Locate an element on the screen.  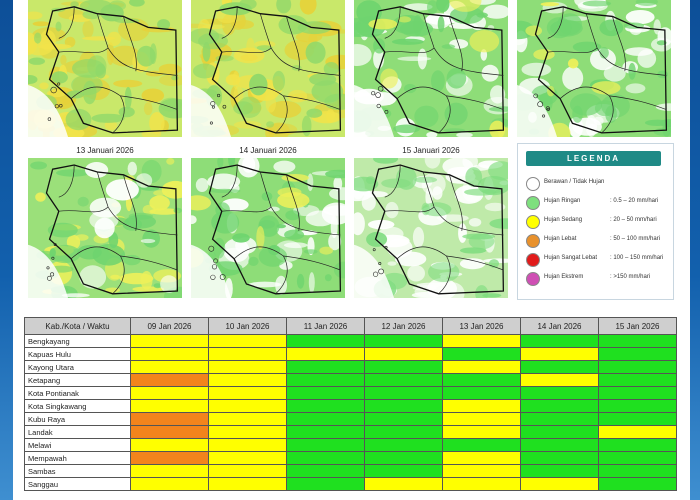
legend-title: LEGENDA is located at coordinates (593, 158).